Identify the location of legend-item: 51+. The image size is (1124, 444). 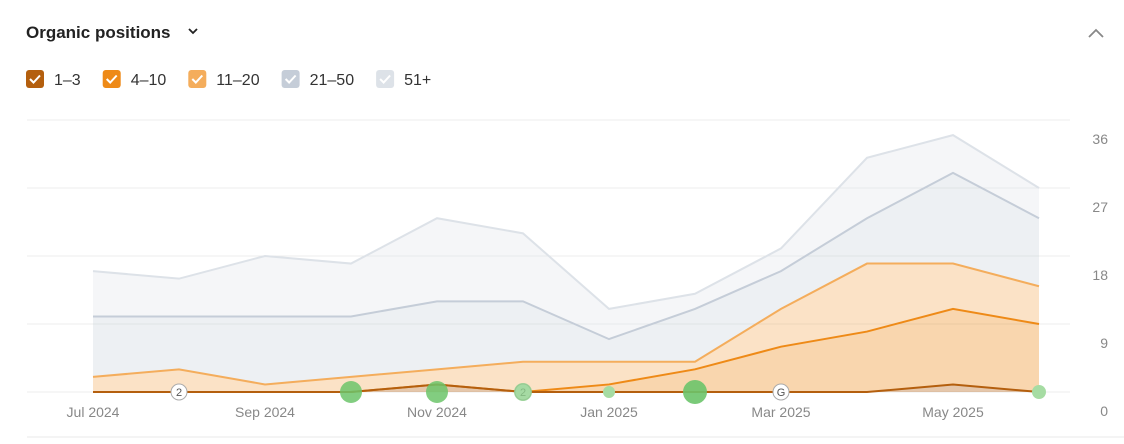
(403, 79).